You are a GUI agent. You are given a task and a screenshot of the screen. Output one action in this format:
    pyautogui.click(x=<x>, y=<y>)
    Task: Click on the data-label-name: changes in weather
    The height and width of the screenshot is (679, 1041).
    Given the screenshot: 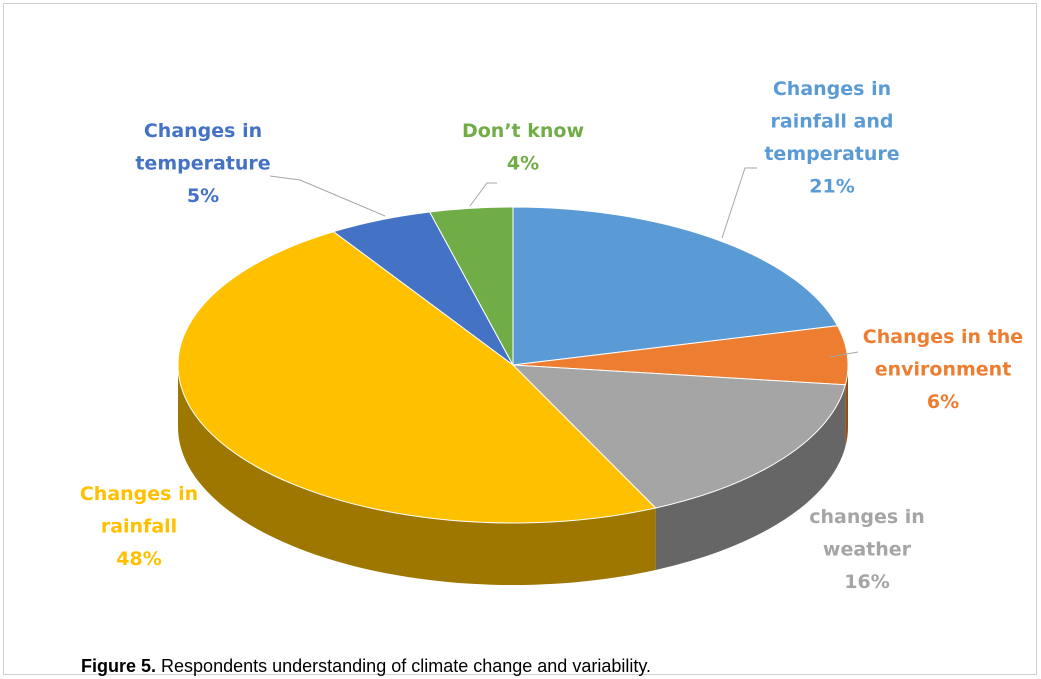 What is the action you would take?
    pyautogui.click(x=867, y=533)
    